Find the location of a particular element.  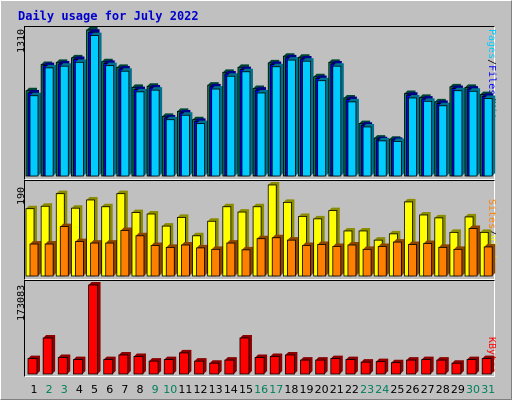

kbytes-bar-day-24-face is located at coordinates (380, 368).